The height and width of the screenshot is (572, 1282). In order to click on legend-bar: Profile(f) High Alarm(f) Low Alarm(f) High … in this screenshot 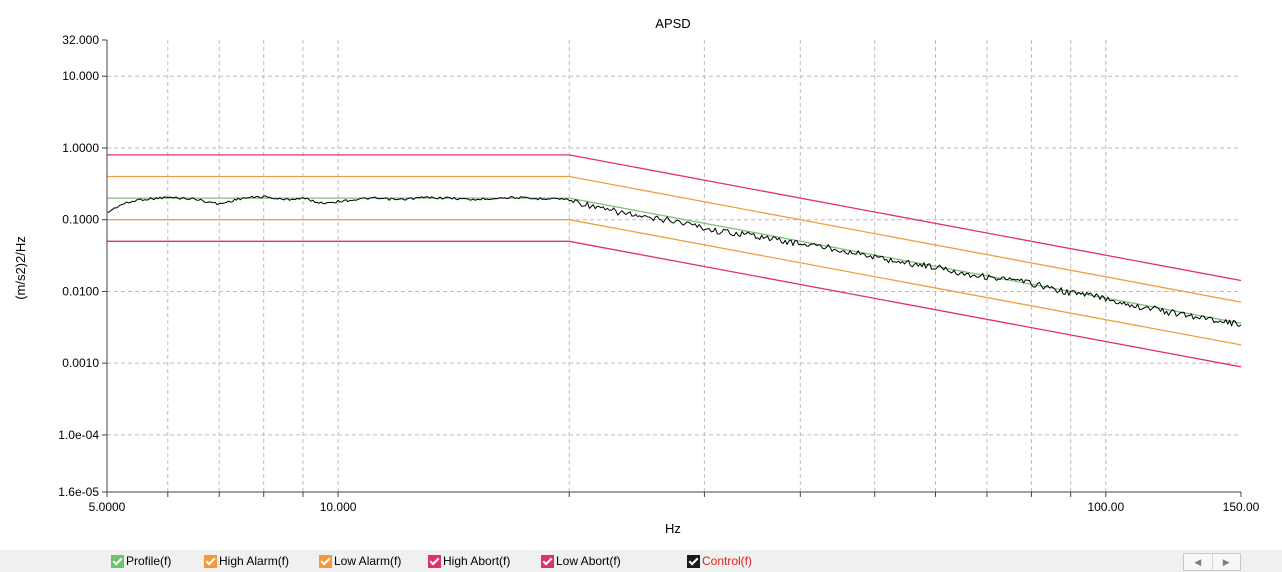, I will do `click(641, 561)`.